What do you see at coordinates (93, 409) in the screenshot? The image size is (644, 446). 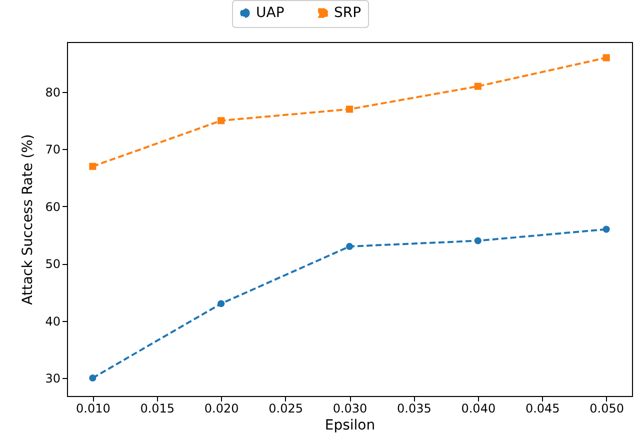 I see `x-tick-label: 0.010` at bounding box center [93, 409].